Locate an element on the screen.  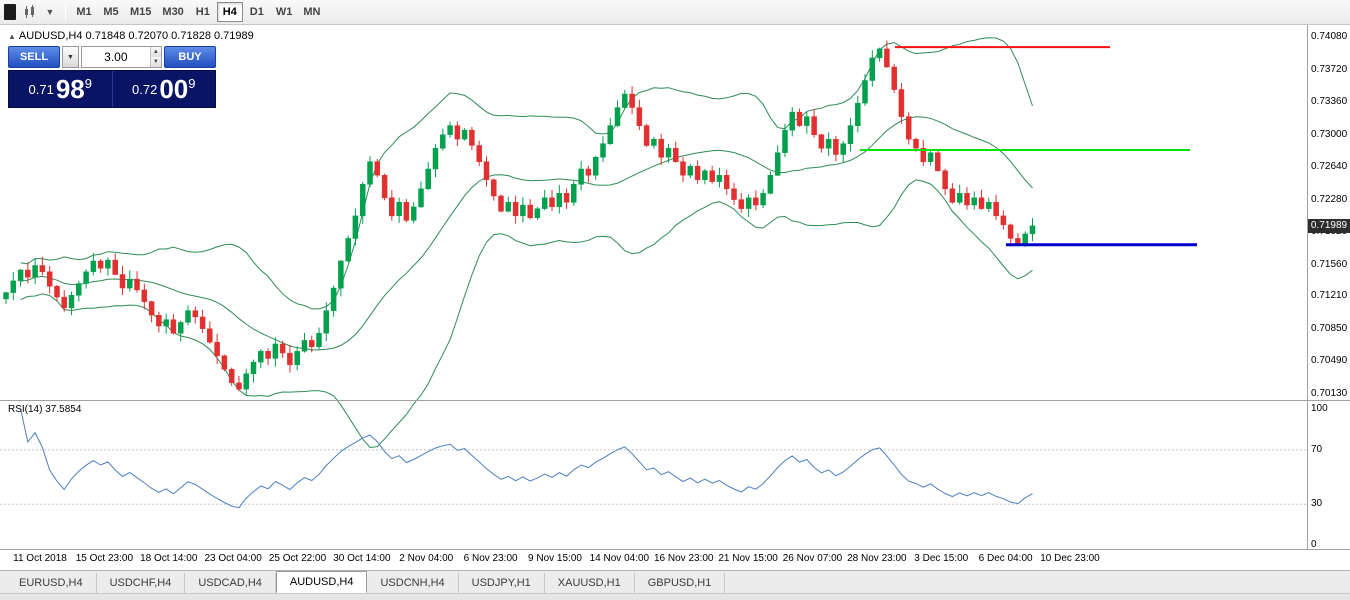
timeframe-button-M5: M5 is located at coordinates (111, 12).